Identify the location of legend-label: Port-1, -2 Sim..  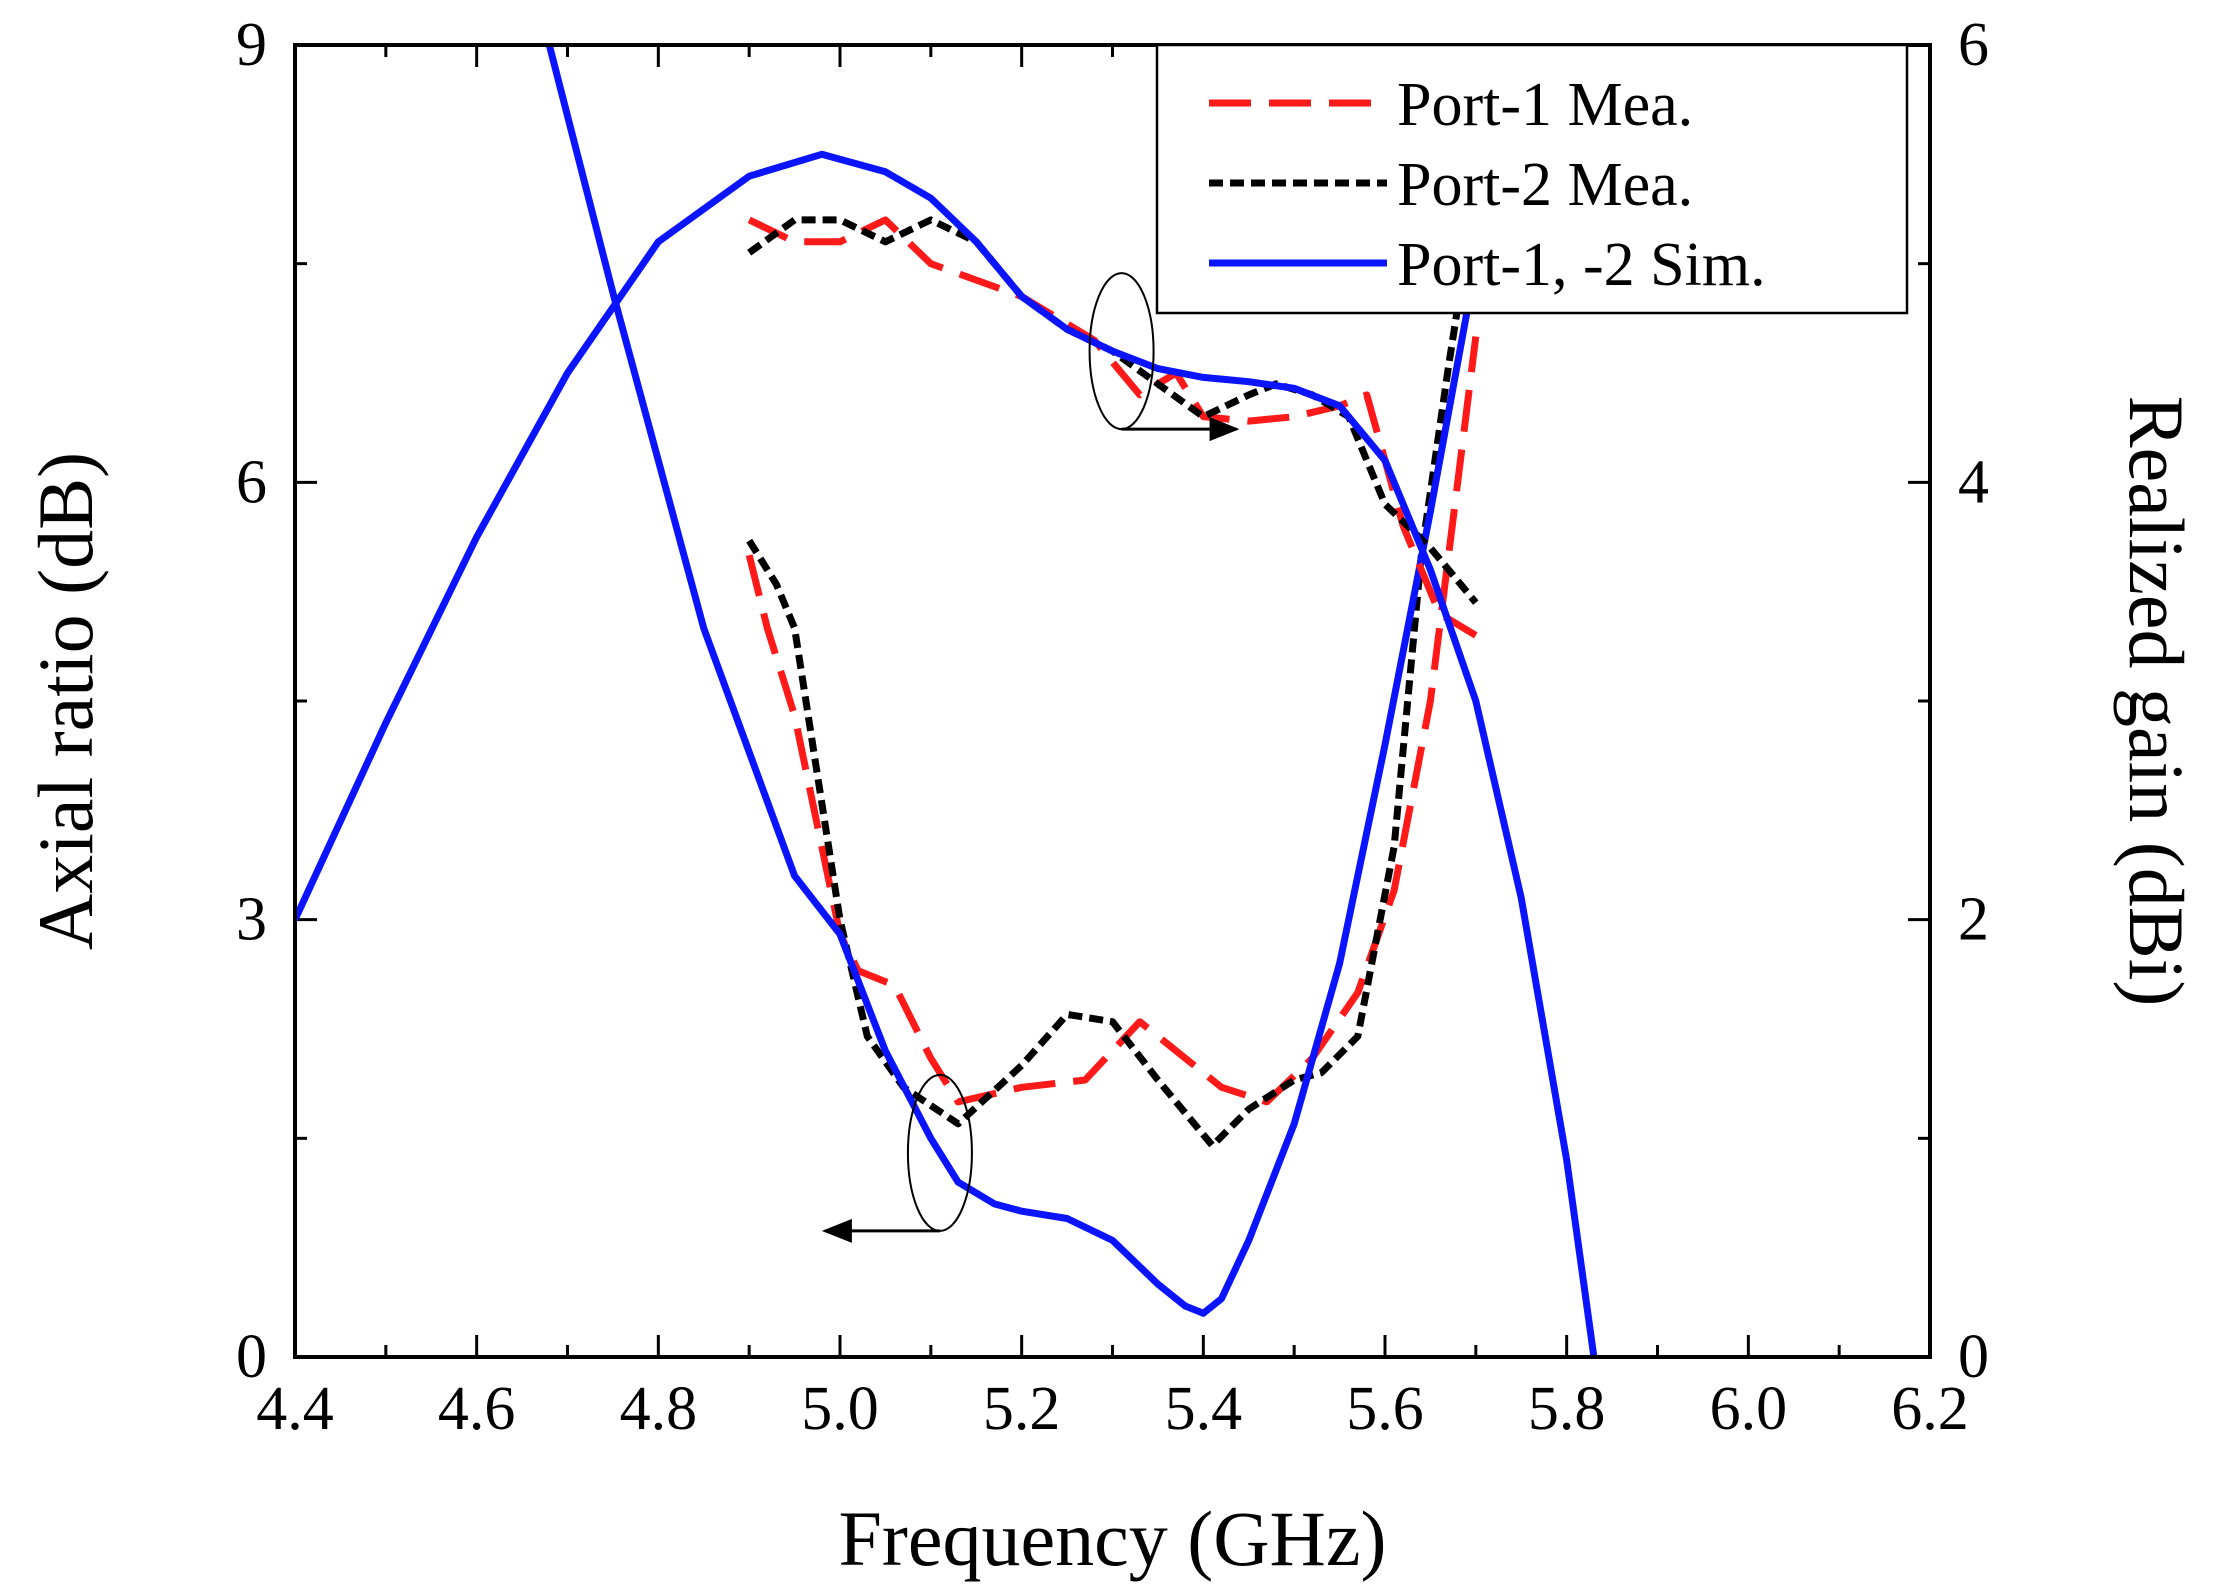
(1581, 265).